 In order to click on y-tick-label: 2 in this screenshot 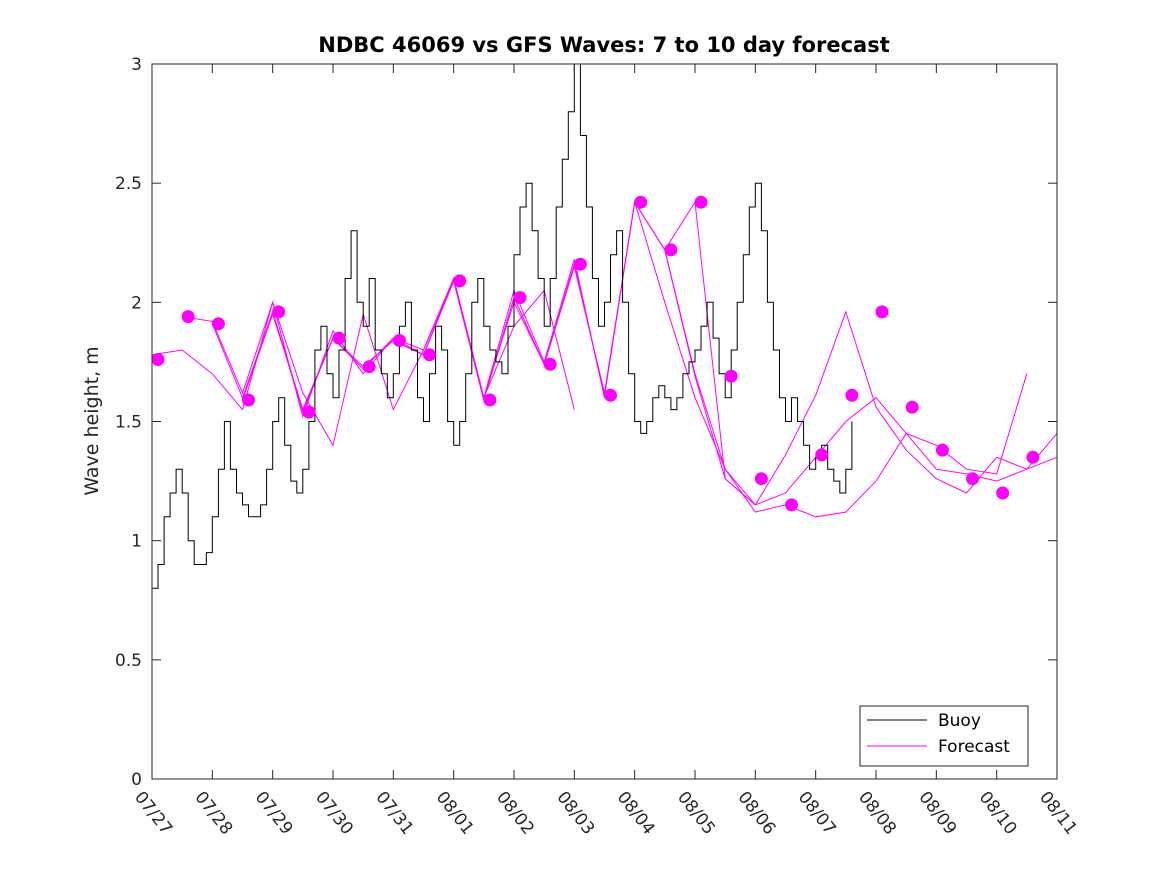, I will do `click(136, 303)`.